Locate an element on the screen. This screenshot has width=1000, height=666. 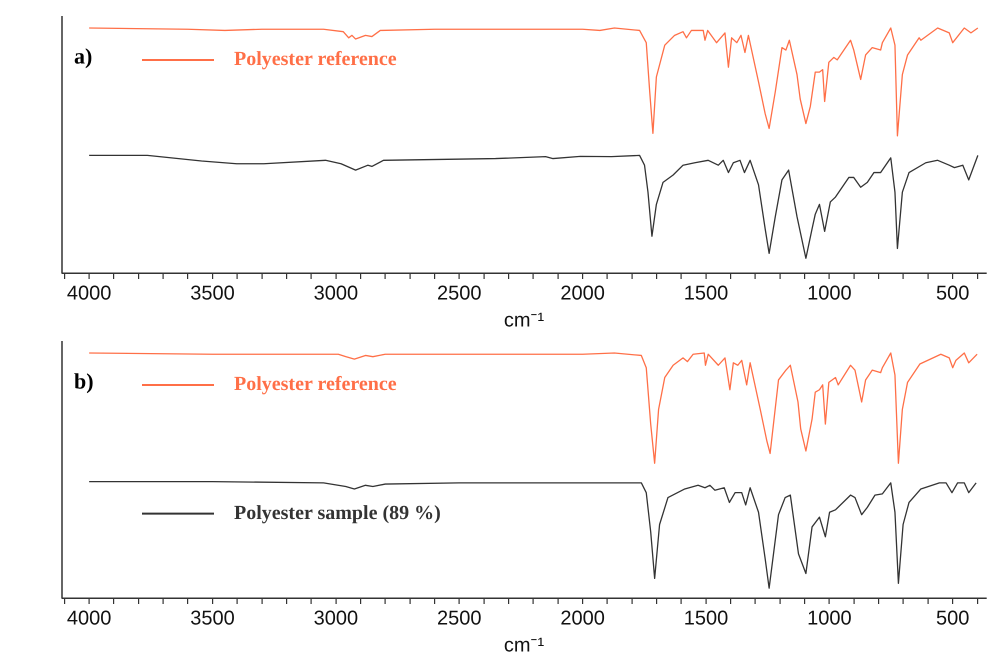
legend-label: Polyester sample (89 %) is located at coordinates (337, 513).